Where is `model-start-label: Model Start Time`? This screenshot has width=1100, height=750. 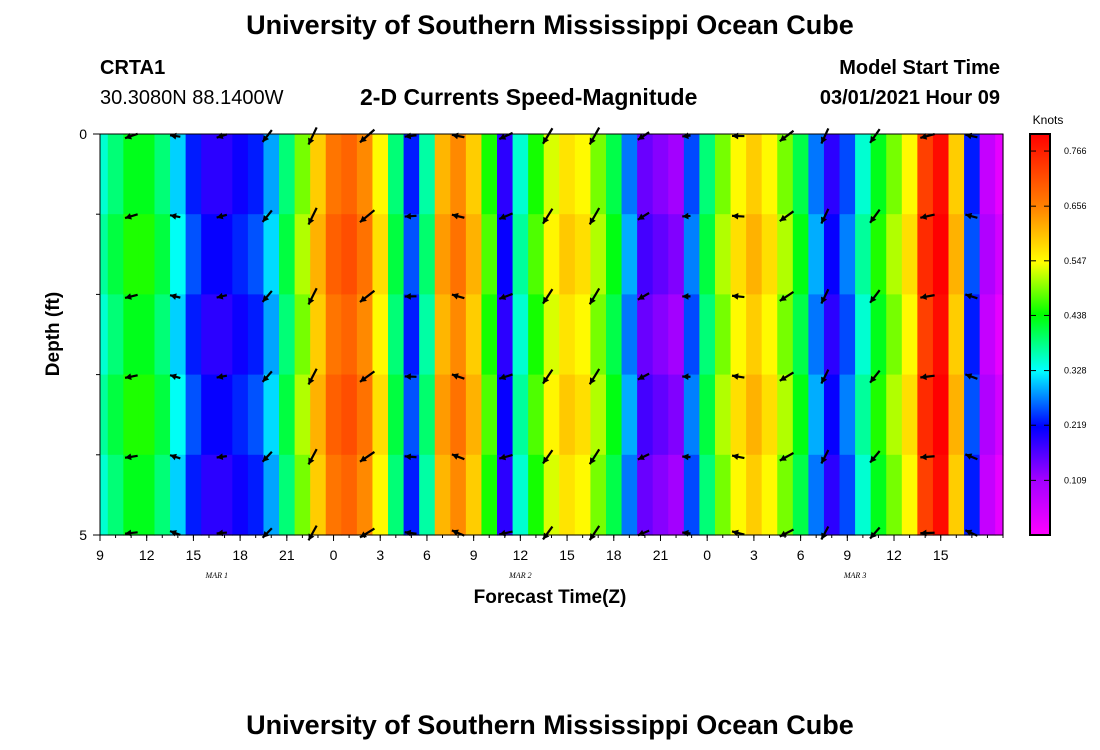 model-start-label: Model Start Time is located at coordinates (919, 68).